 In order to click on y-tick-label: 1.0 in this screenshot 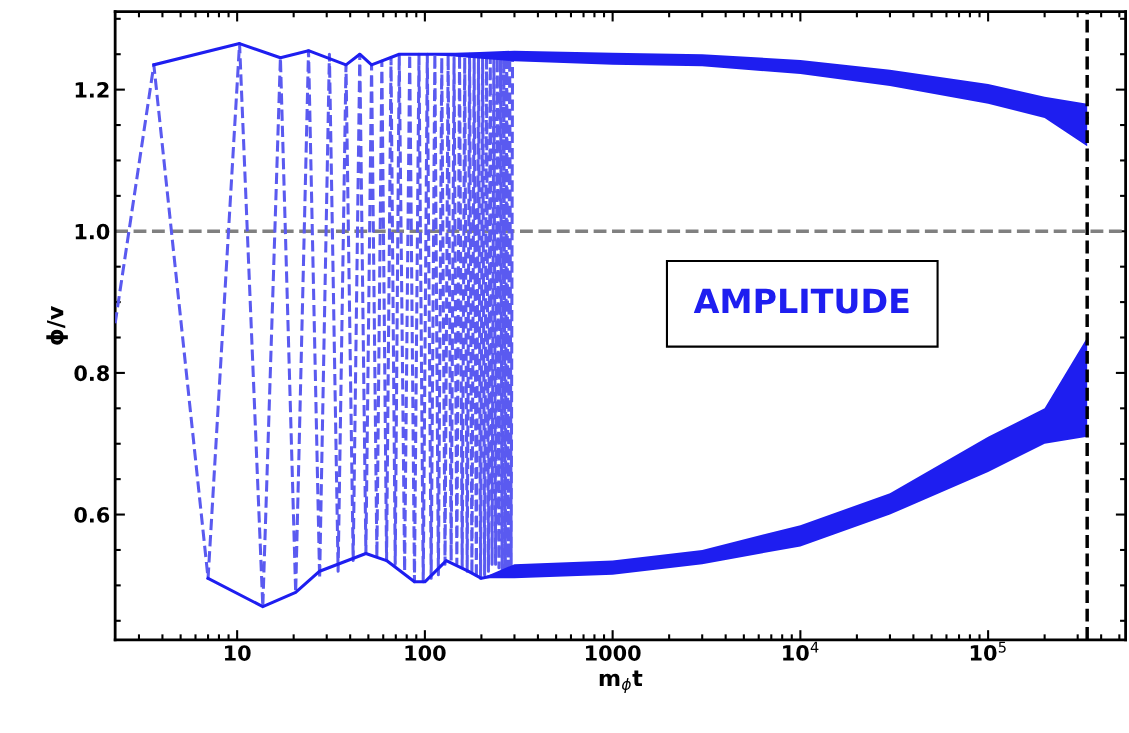, I will do `click(92, 231)`.